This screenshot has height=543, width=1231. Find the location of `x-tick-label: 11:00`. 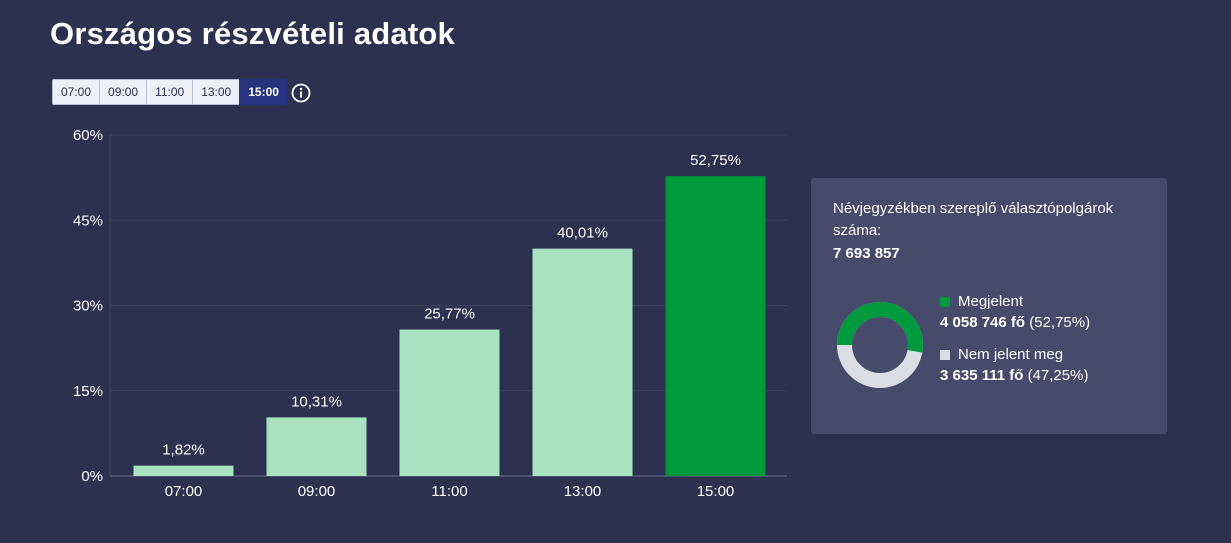

x-tick-label: 11:00 is located at coordinates (449, 491).